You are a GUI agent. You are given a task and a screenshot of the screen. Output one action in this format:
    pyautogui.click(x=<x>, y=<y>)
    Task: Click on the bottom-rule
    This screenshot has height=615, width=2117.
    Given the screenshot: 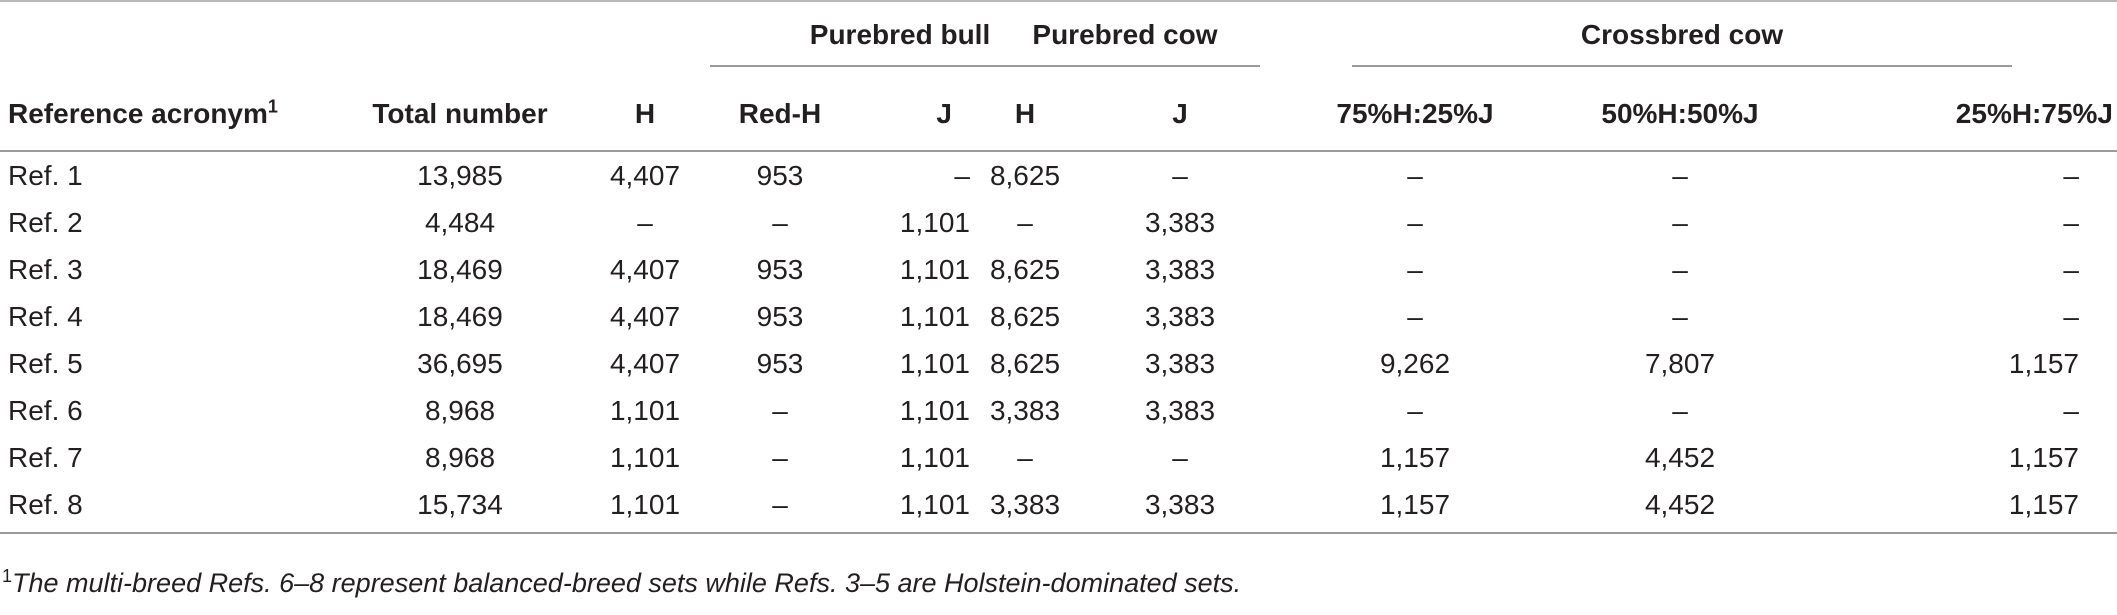 What is the action you would take?
    pyautogui.click(x=1058, y=531)
    